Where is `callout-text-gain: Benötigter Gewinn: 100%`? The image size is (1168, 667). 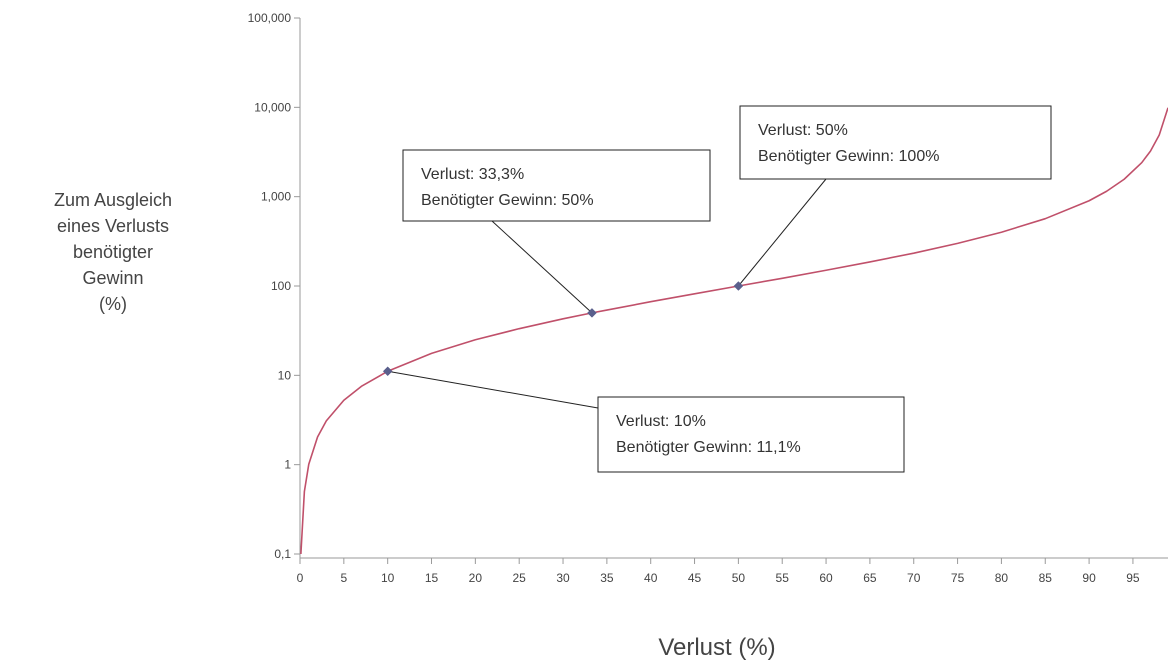 callout-text-gain: Benötigter Gewinn: 100% is located at coordinates (848, 156).